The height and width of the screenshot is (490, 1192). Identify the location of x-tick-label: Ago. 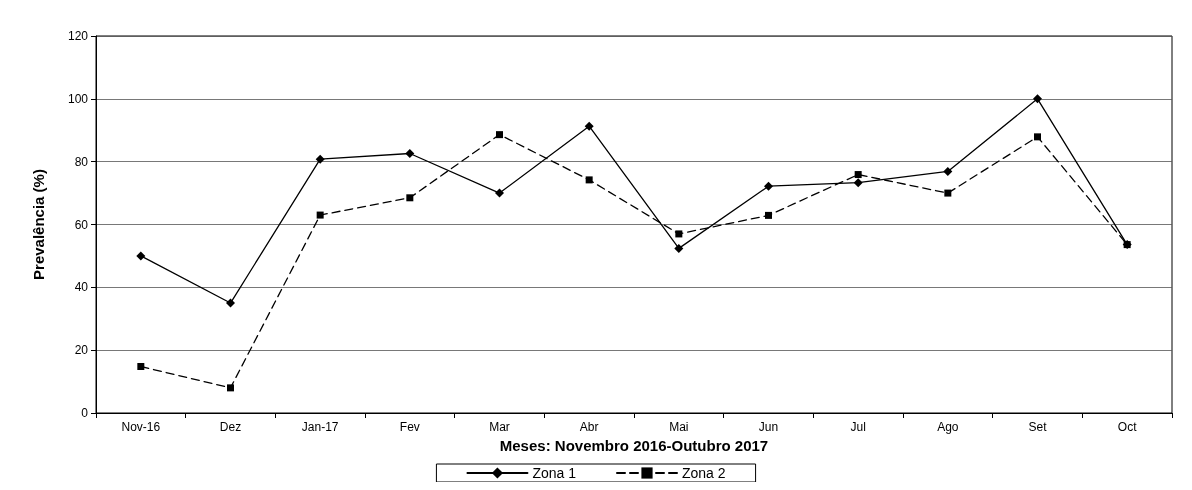
(948, 427).